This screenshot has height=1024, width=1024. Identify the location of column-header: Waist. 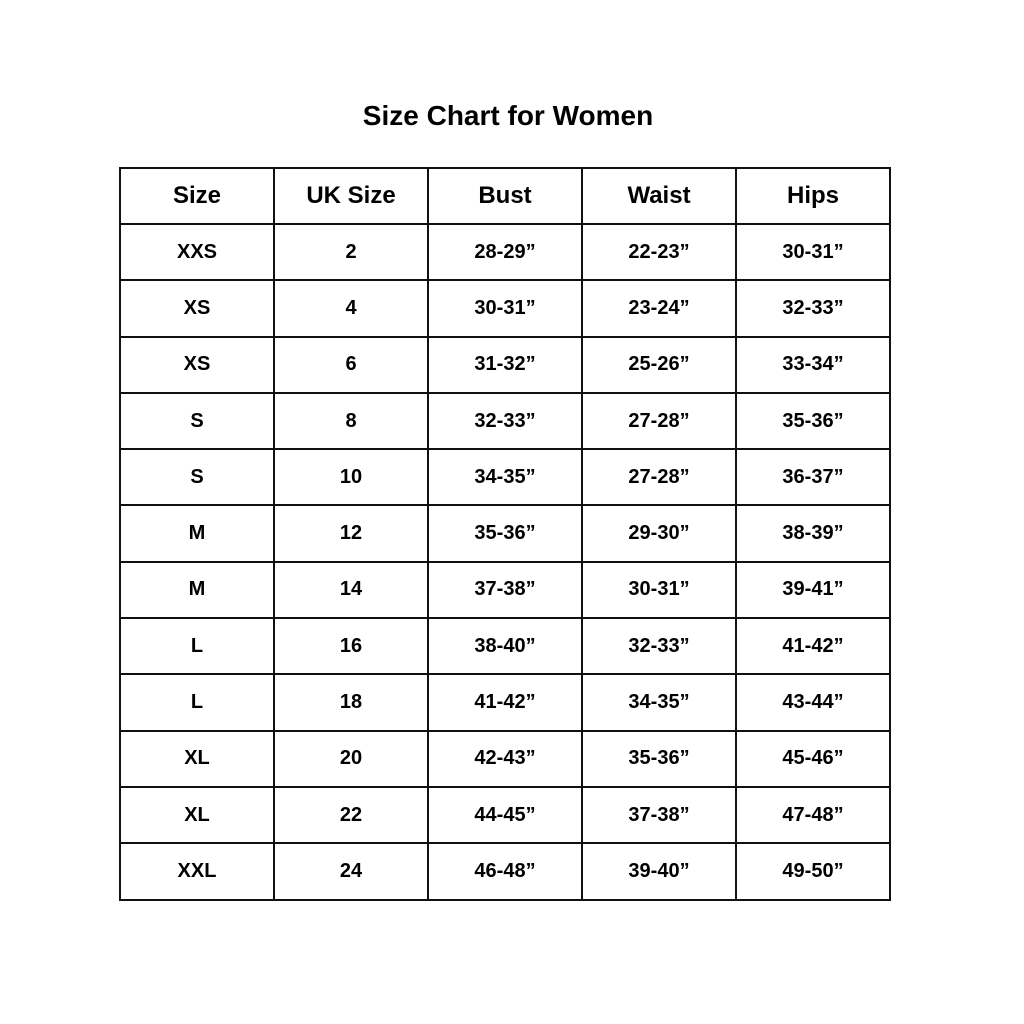
(659, 196).